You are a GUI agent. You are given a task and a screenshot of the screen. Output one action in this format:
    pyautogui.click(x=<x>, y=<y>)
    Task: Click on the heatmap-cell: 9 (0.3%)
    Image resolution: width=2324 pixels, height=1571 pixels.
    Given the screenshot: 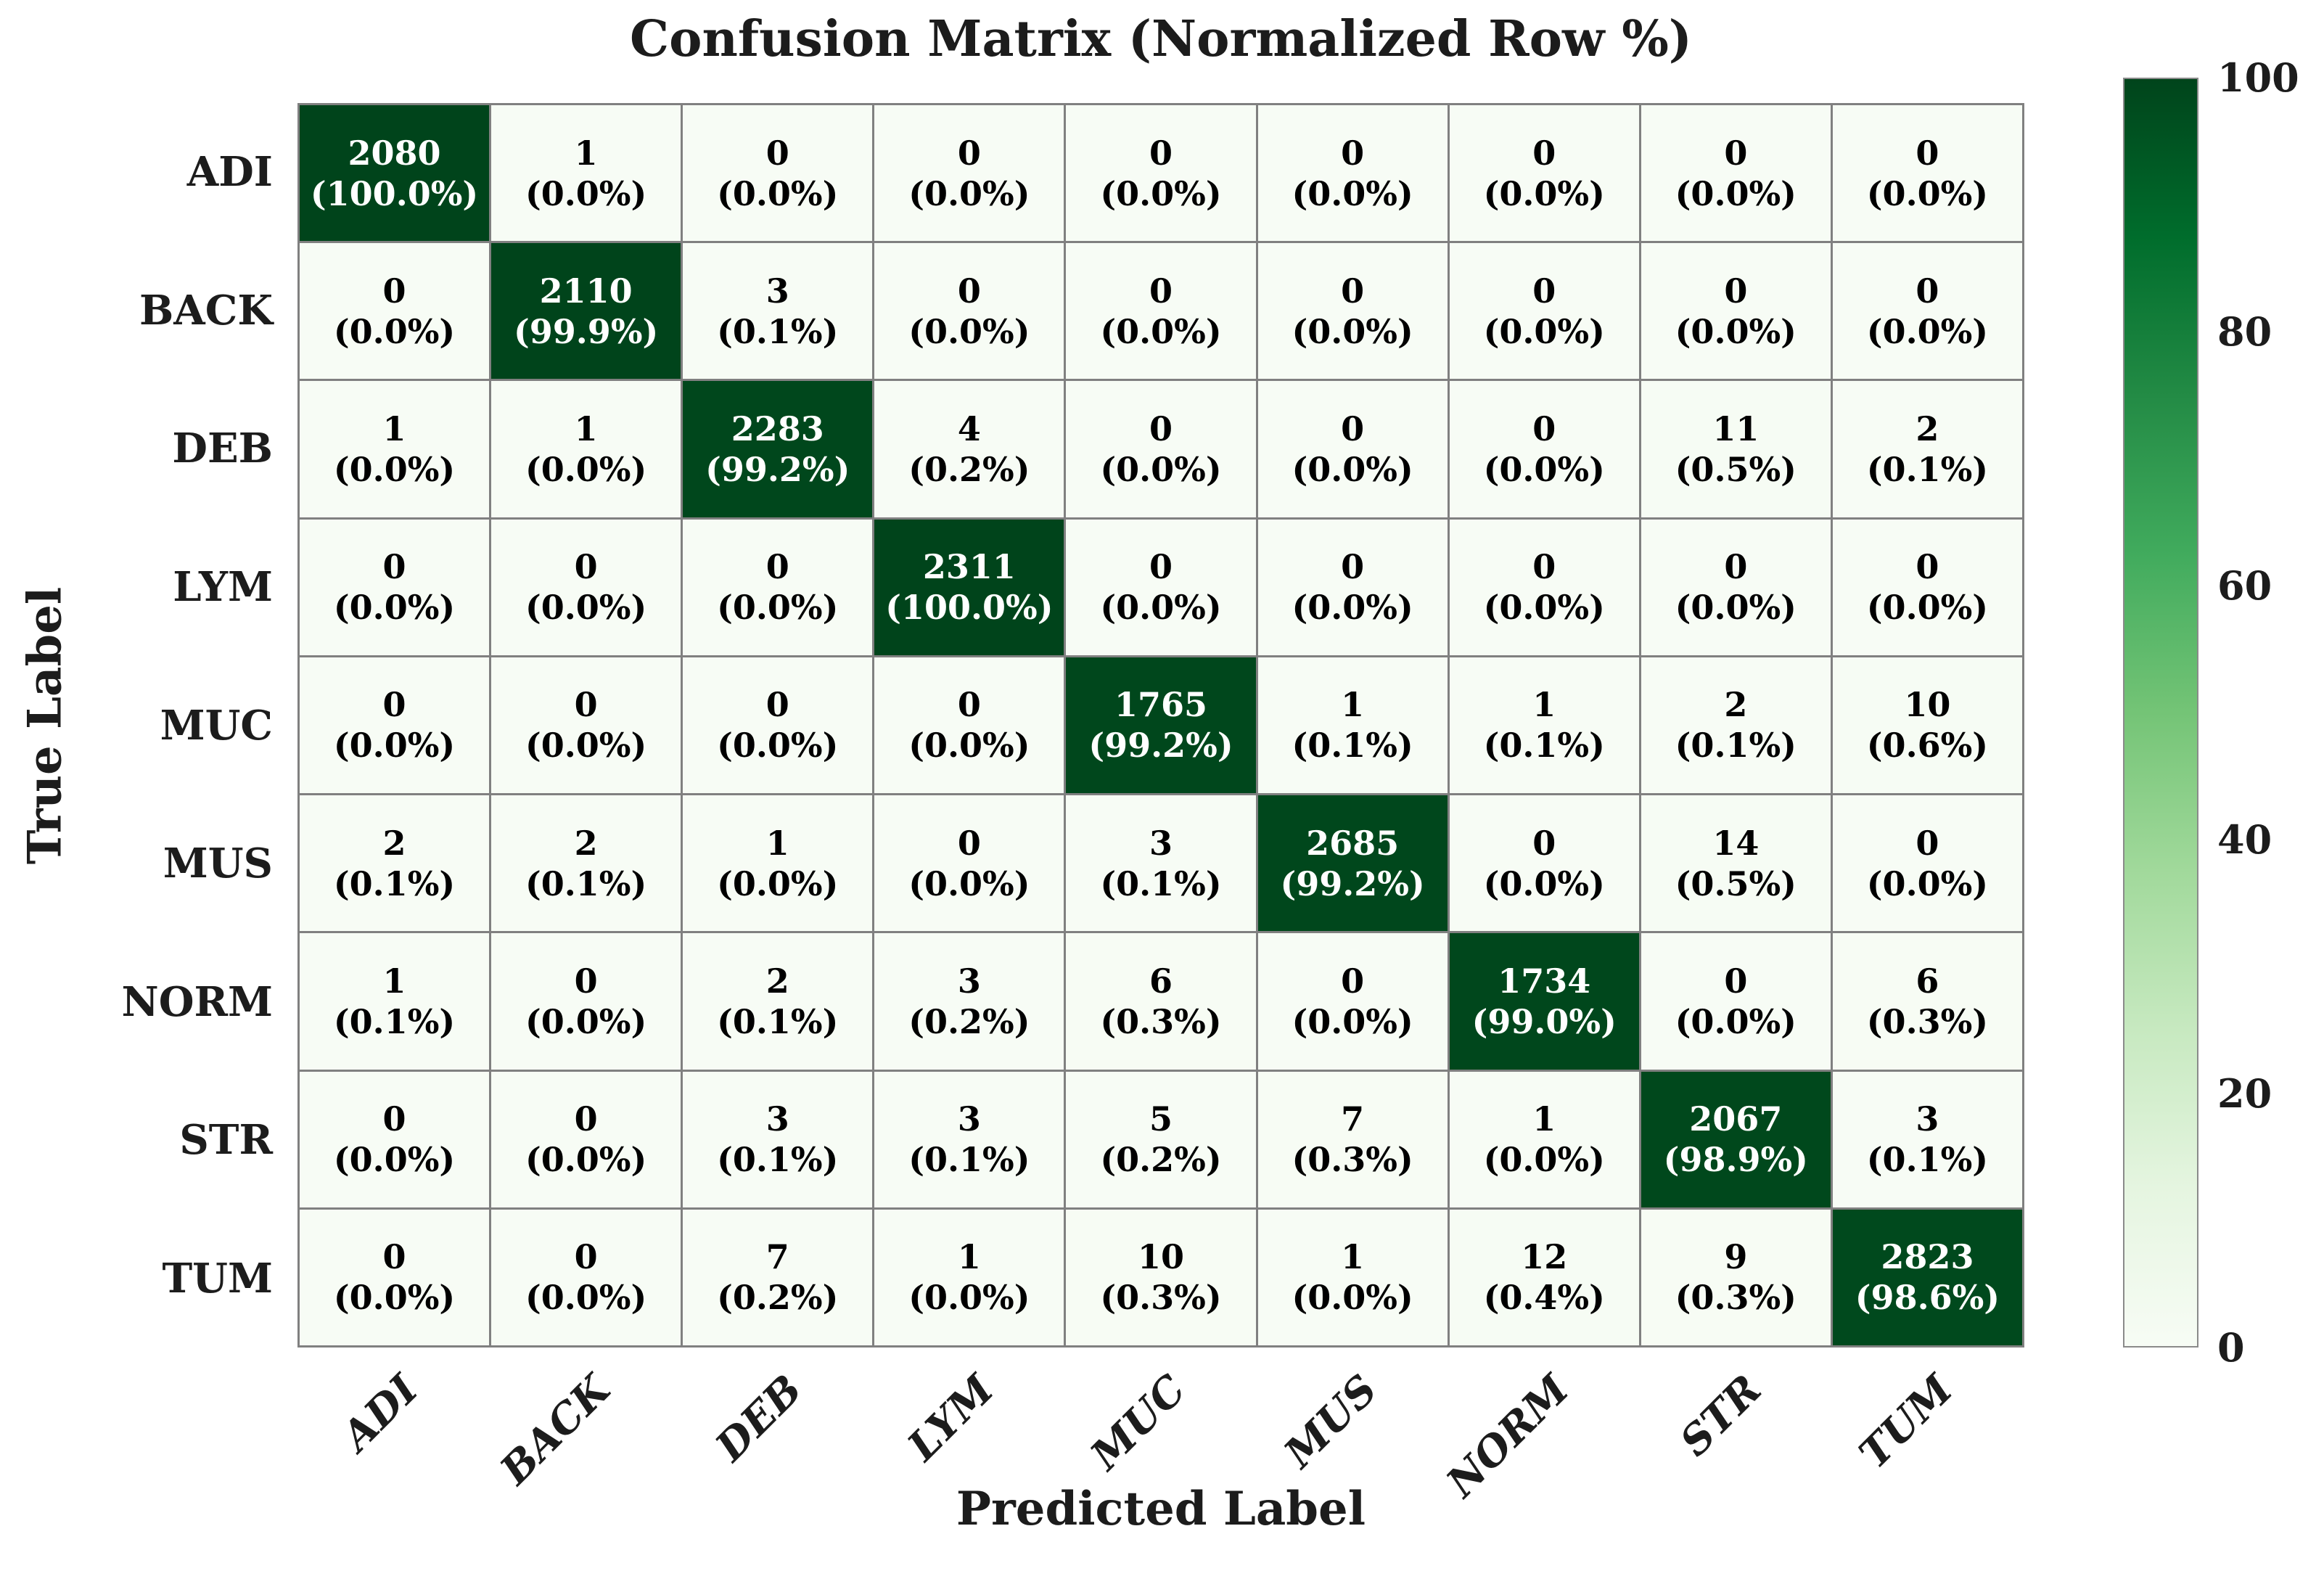 What is the action you would take?
    pyautogui.click(x=1736, y=1277)
    